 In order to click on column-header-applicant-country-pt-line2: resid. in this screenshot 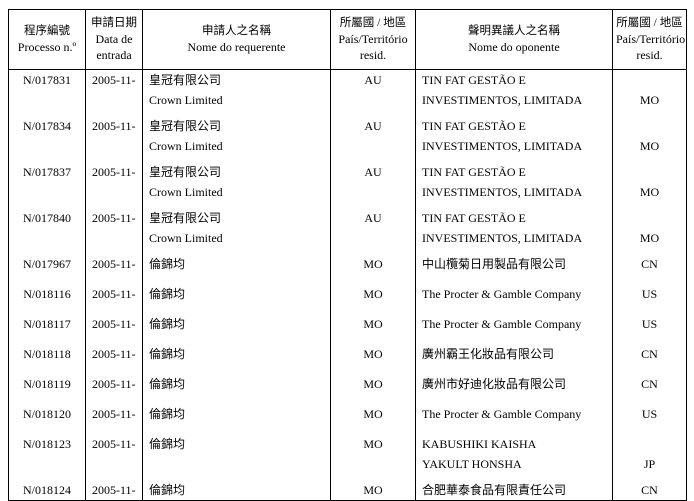, I will do `click(373, 55)`.